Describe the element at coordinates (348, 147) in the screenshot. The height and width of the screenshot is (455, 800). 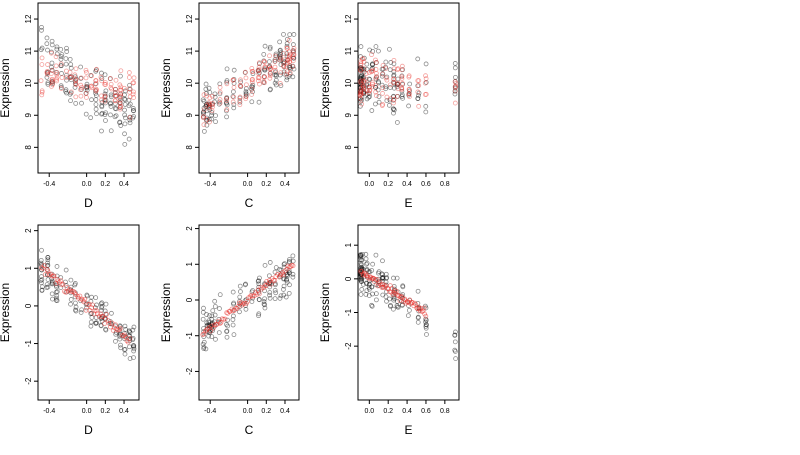
I see `y-tick-label: 8` at that location.